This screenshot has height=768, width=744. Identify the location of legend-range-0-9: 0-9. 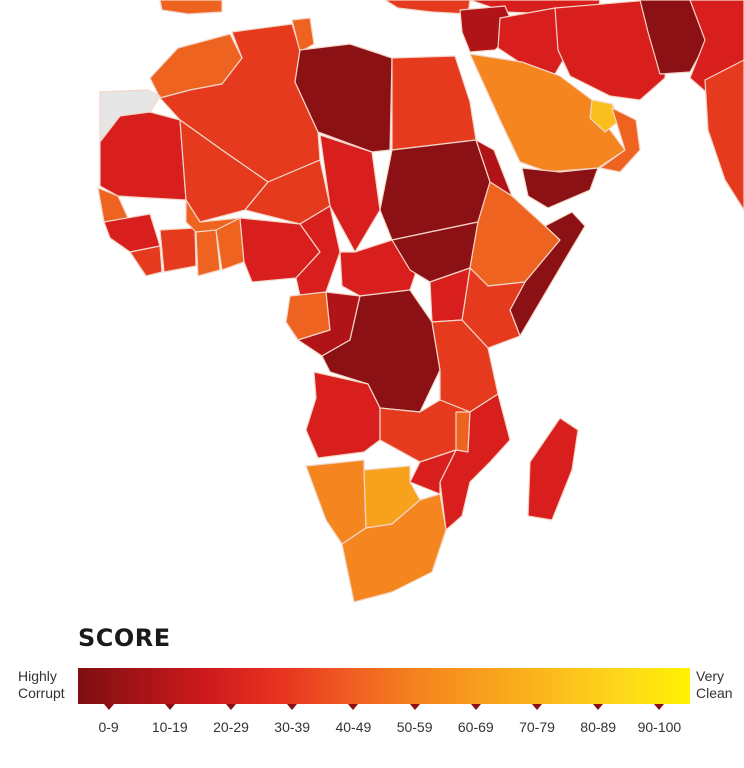
(108, 727).